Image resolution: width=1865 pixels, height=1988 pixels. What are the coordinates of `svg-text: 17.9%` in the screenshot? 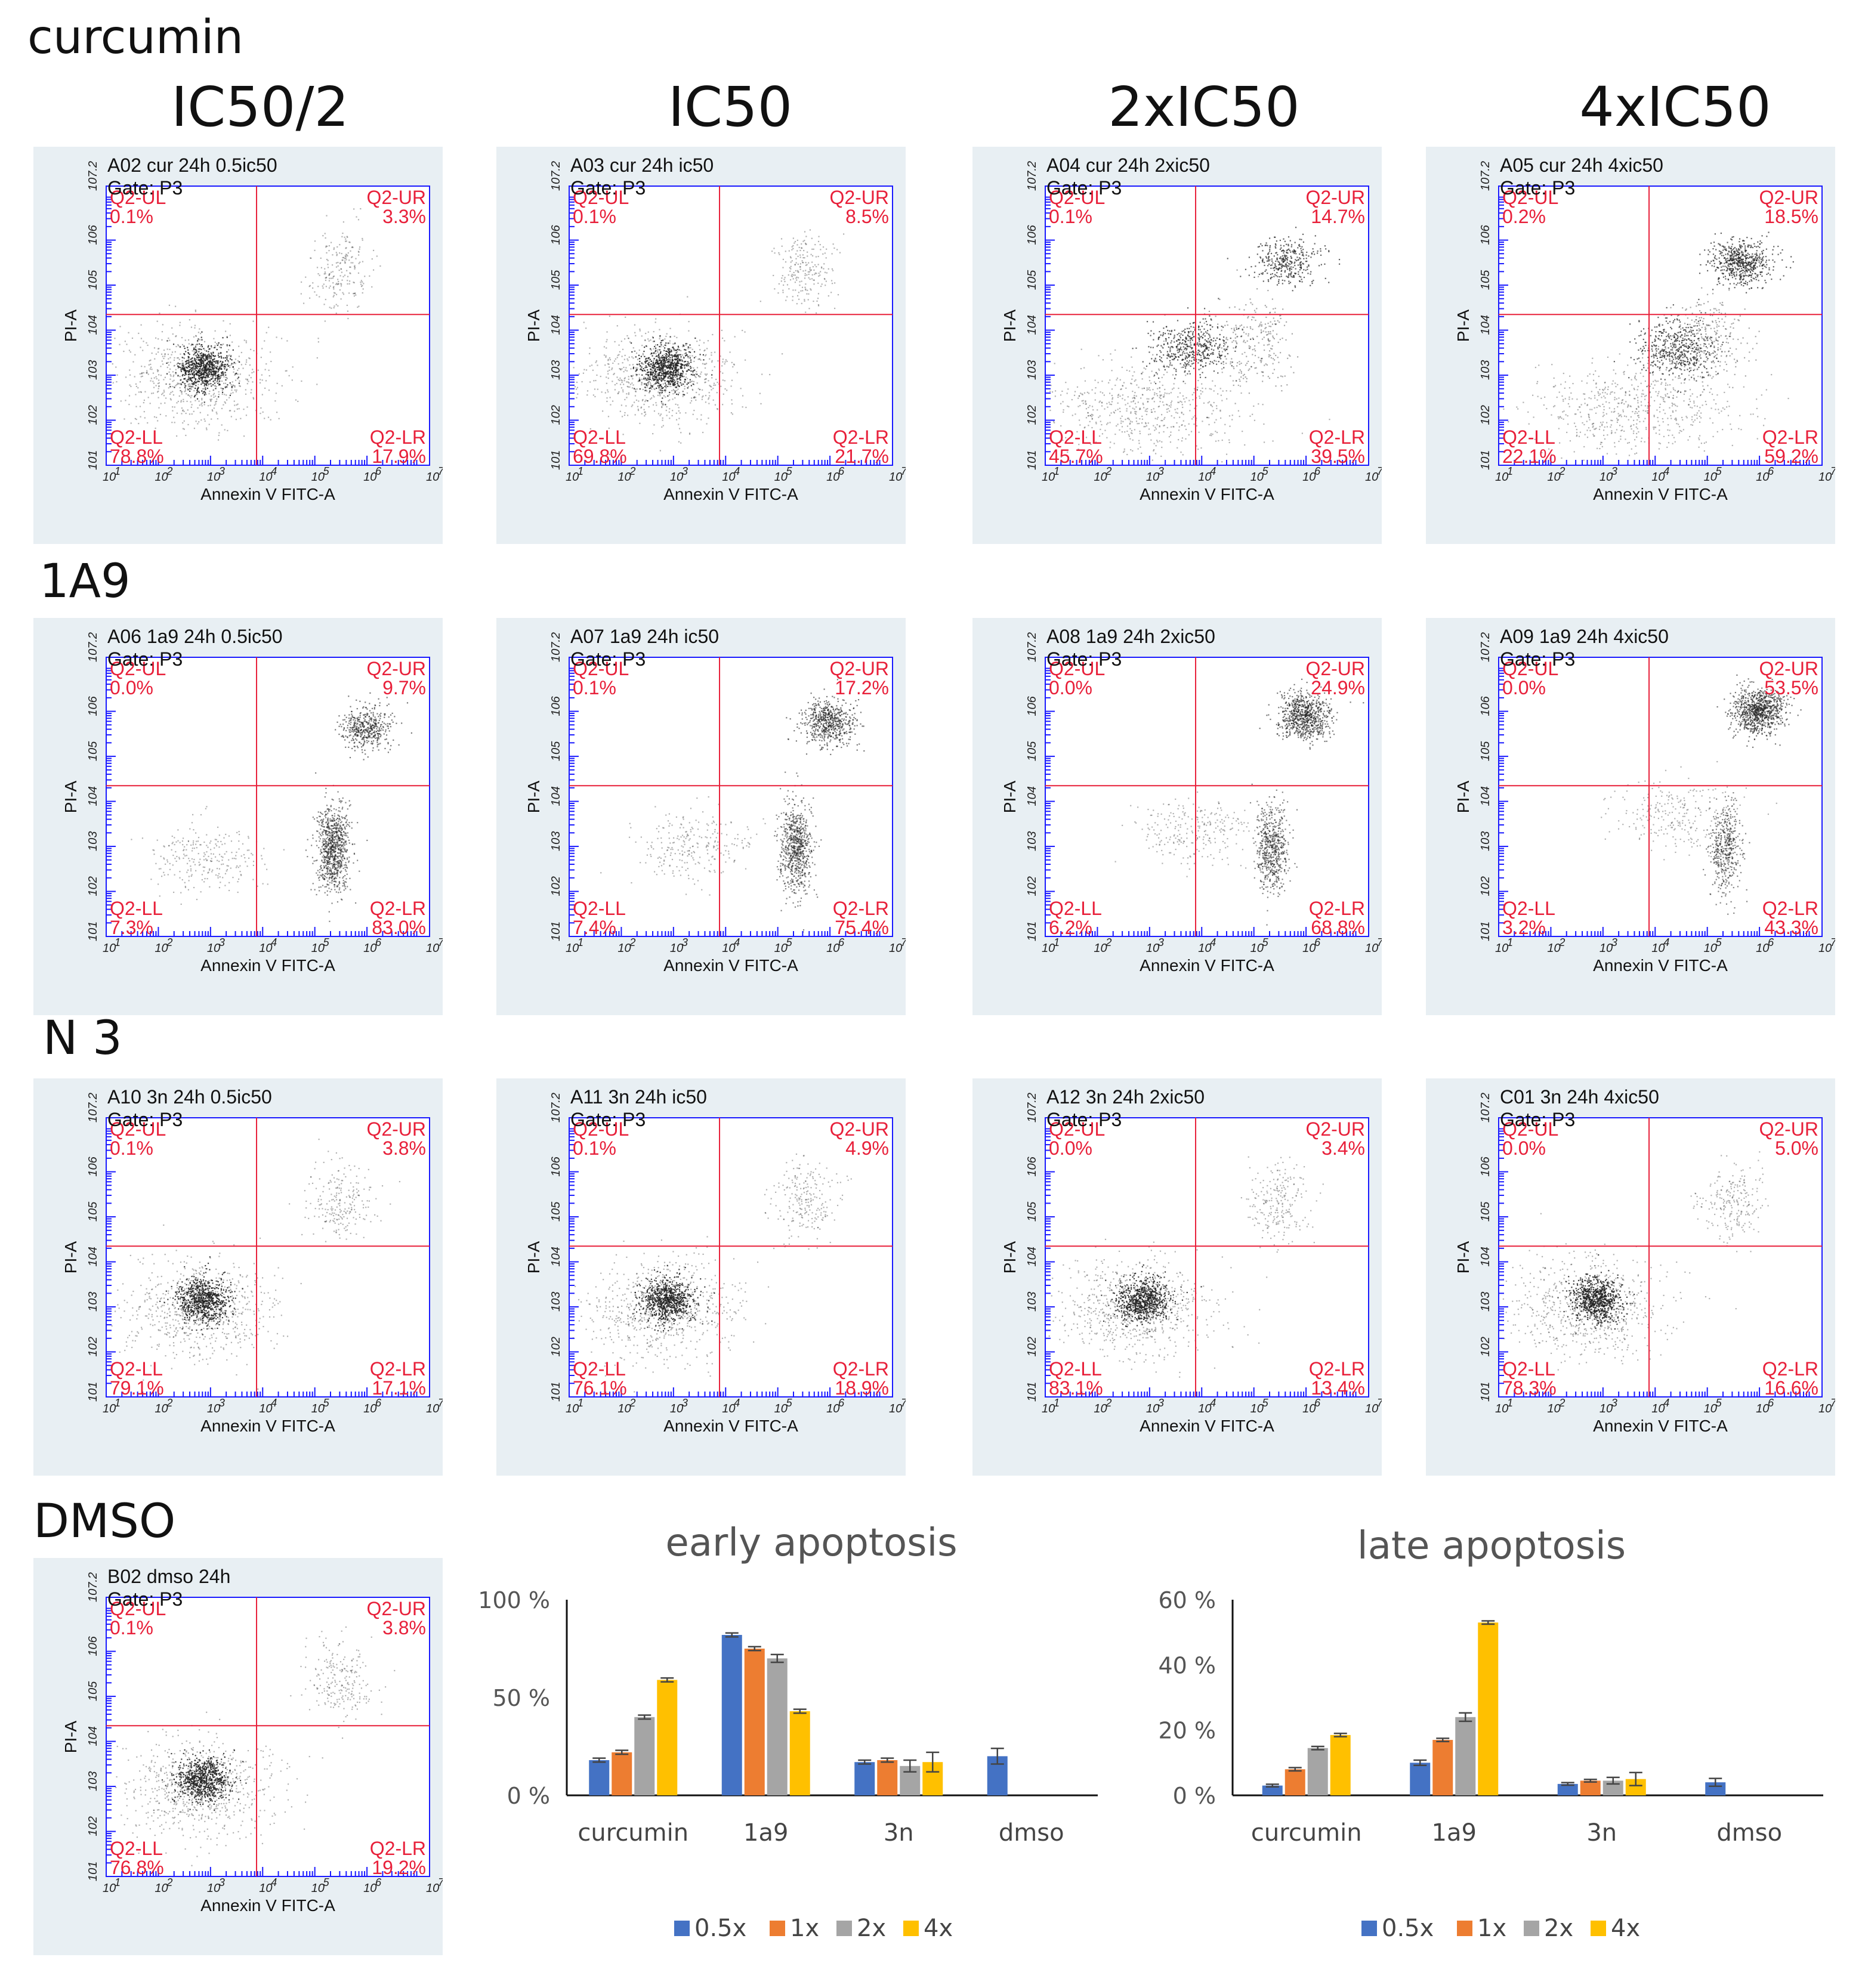 It's located at (399, 456).